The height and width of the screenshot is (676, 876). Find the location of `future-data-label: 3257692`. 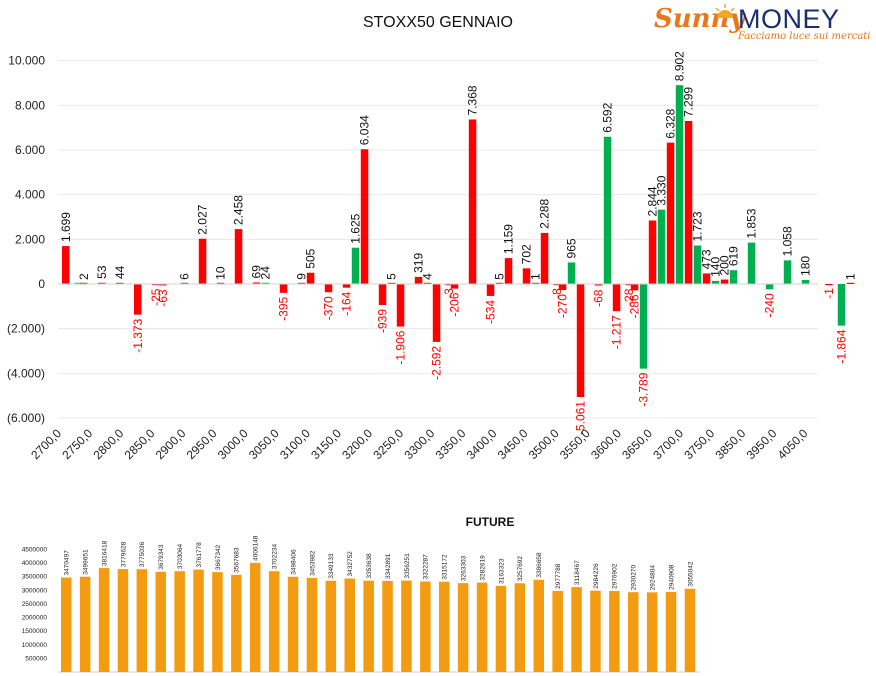

future-data-label: 3257692 is located at coordinates (520, 569).